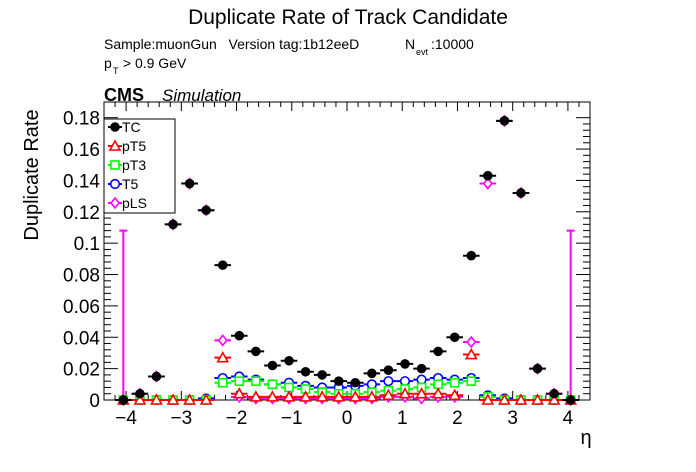 The image size is (696, 472). I want to click on y-tick-label: 0.08, so click(81, 276).